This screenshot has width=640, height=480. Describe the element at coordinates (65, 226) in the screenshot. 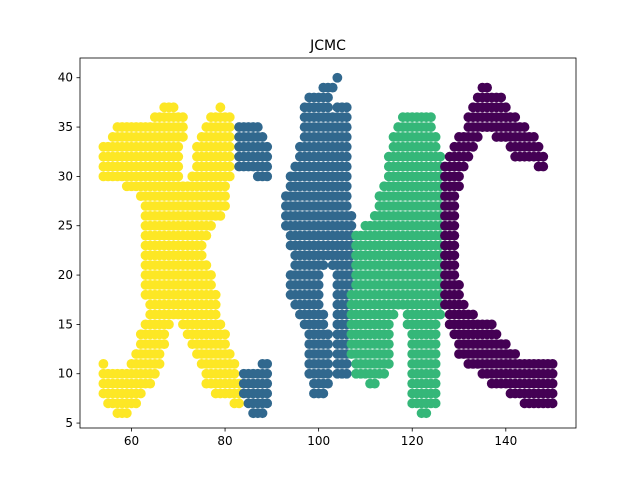

I see `y-tick-label: 25` at that location.